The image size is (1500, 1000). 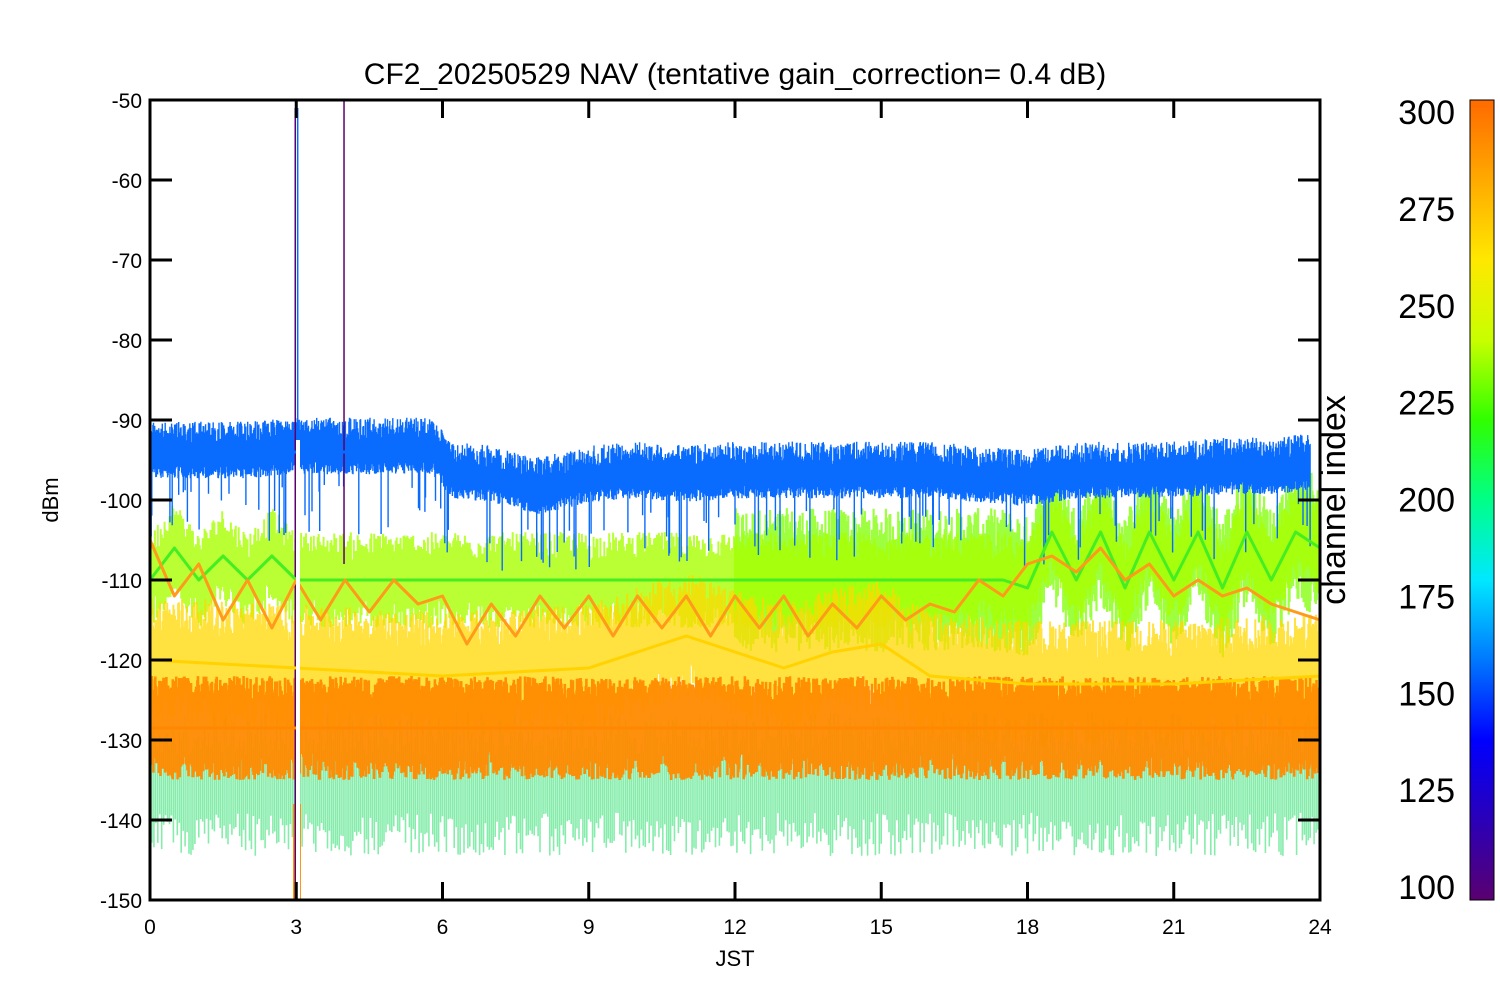 I want to click on y-tick-label: -50, so click(x=127, y=101).